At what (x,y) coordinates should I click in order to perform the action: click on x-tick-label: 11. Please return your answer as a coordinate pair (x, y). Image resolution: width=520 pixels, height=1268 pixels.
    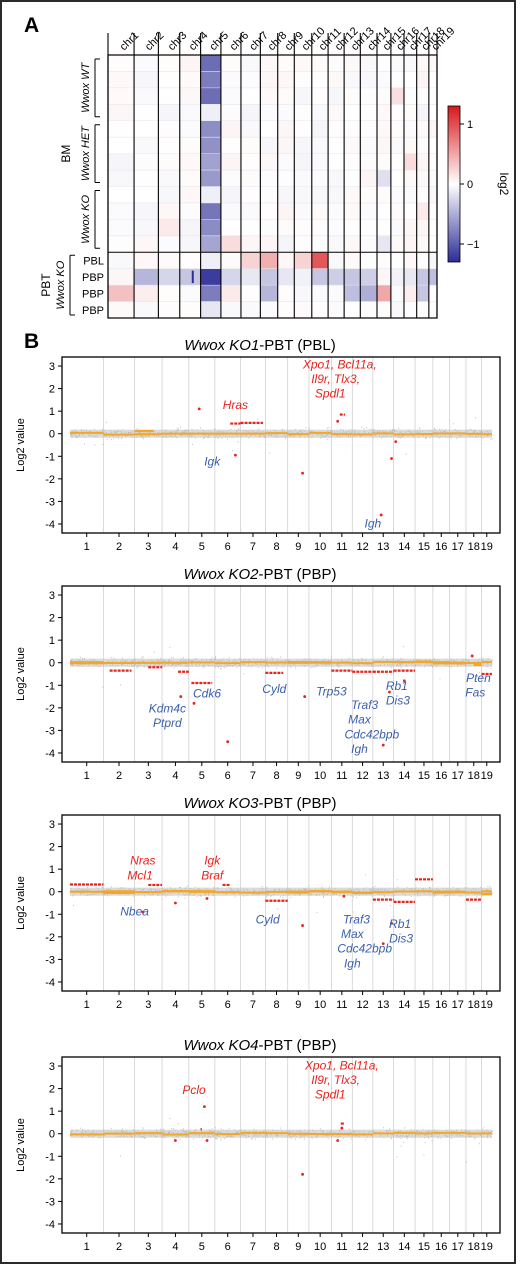
    Looking at the image, I should click on (341, 547).